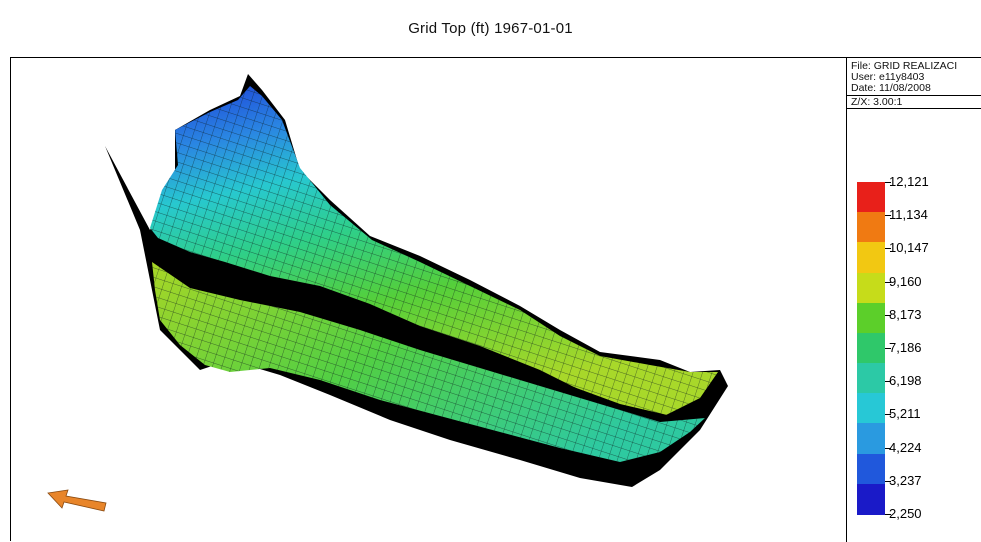 The image size is (981, 542). Describe the element at coordinates (905, 513) in the screenshot. I see `legend-label: 2,250` at that location.